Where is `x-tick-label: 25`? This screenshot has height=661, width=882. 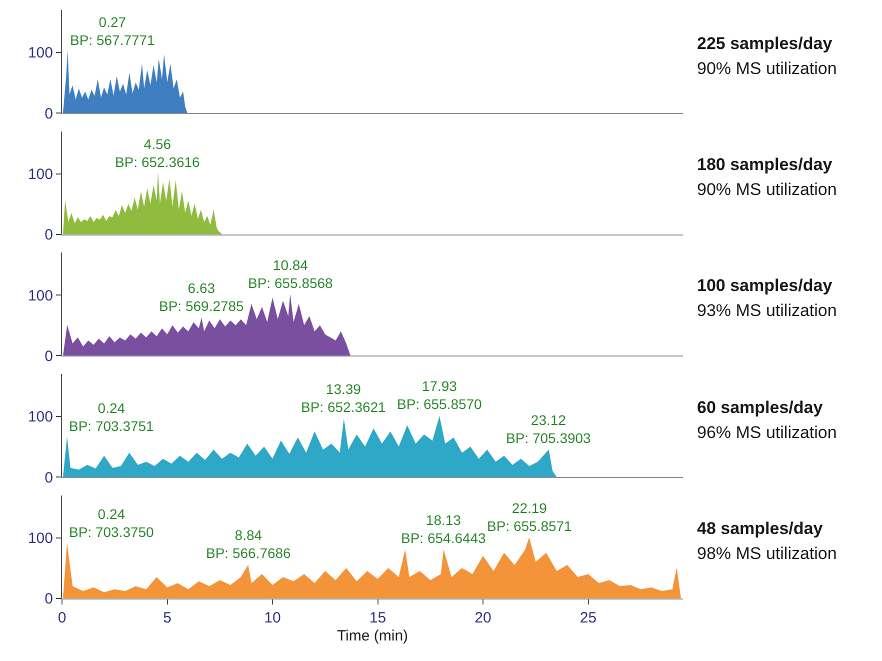
x-tick-label: 25 is located at coordinates (588, 617).